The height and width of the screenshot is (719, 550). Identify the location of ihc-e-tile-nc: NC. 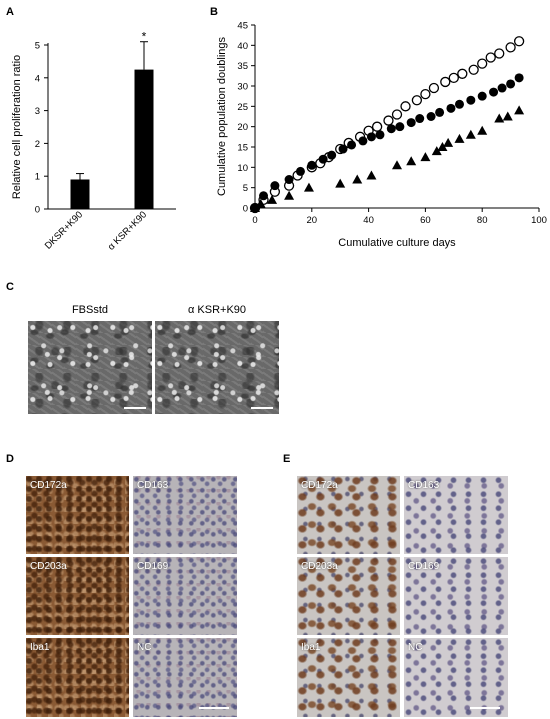
(456, 677).